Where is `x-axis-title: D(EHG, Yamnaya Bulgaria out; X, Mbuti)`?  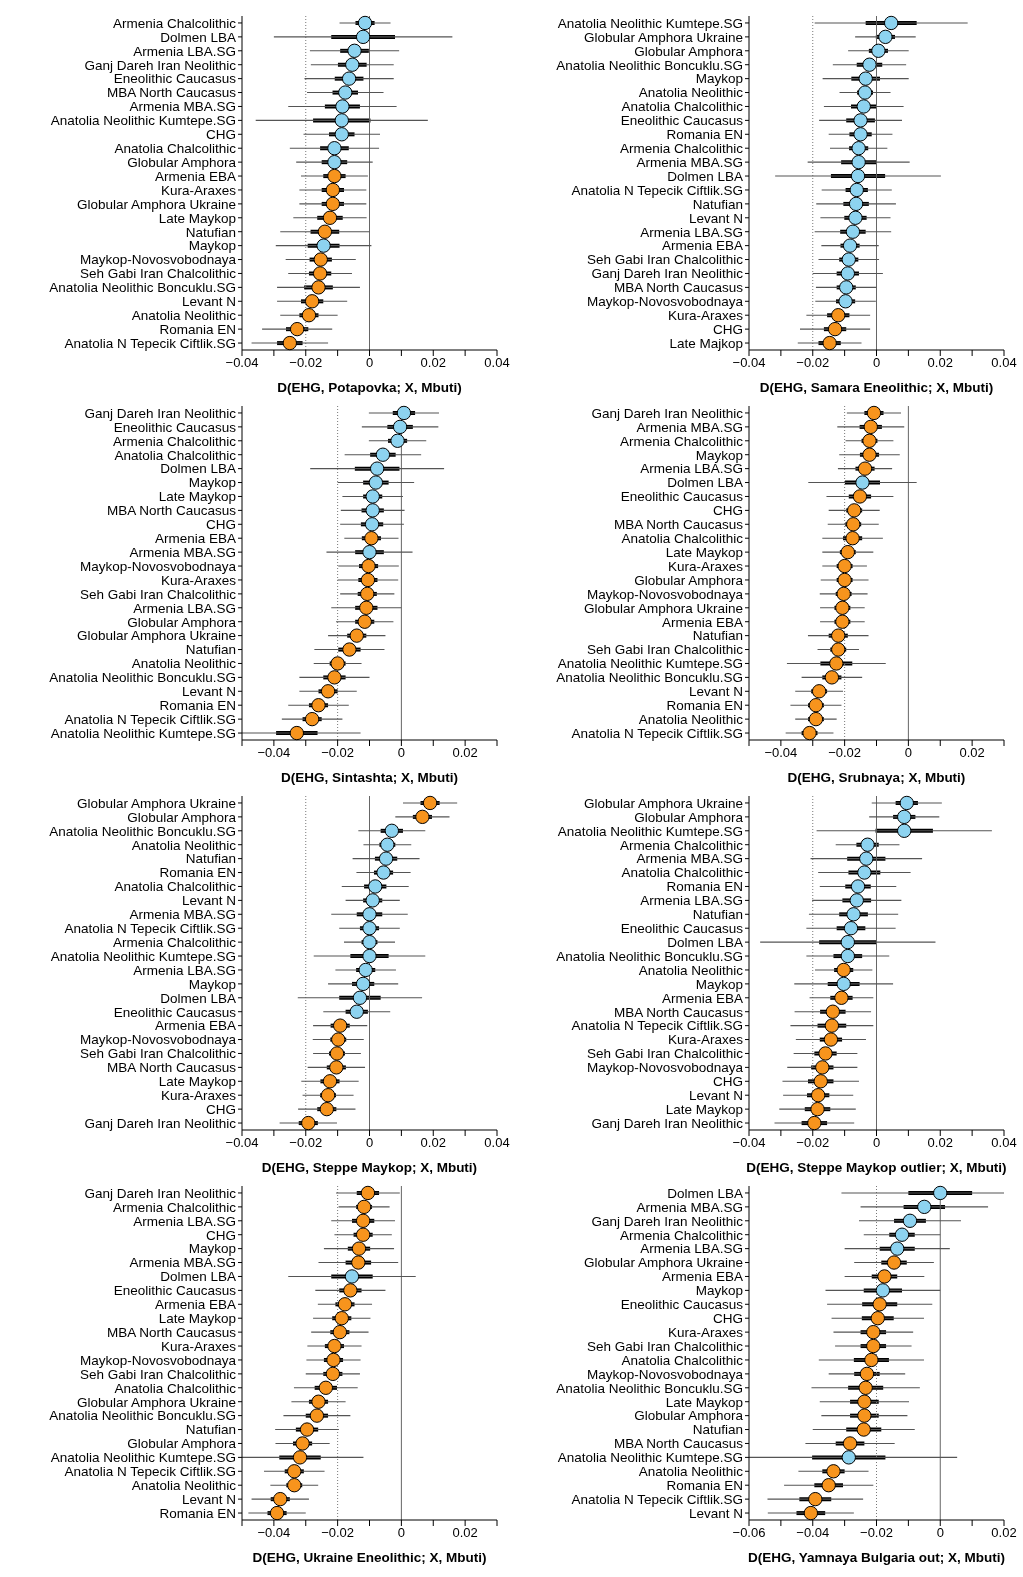
x-axis-title: D(EHG, Yamnaya Bulgaria out; X, Mbuti) is located at coordinates (876, 1557).